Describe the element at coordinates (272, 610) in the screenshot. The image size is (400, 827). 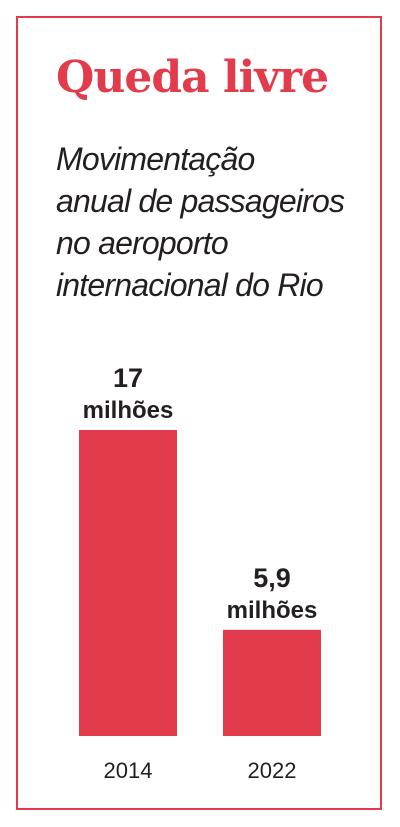
I see `value-label-2022-unit: milhões` at that location.